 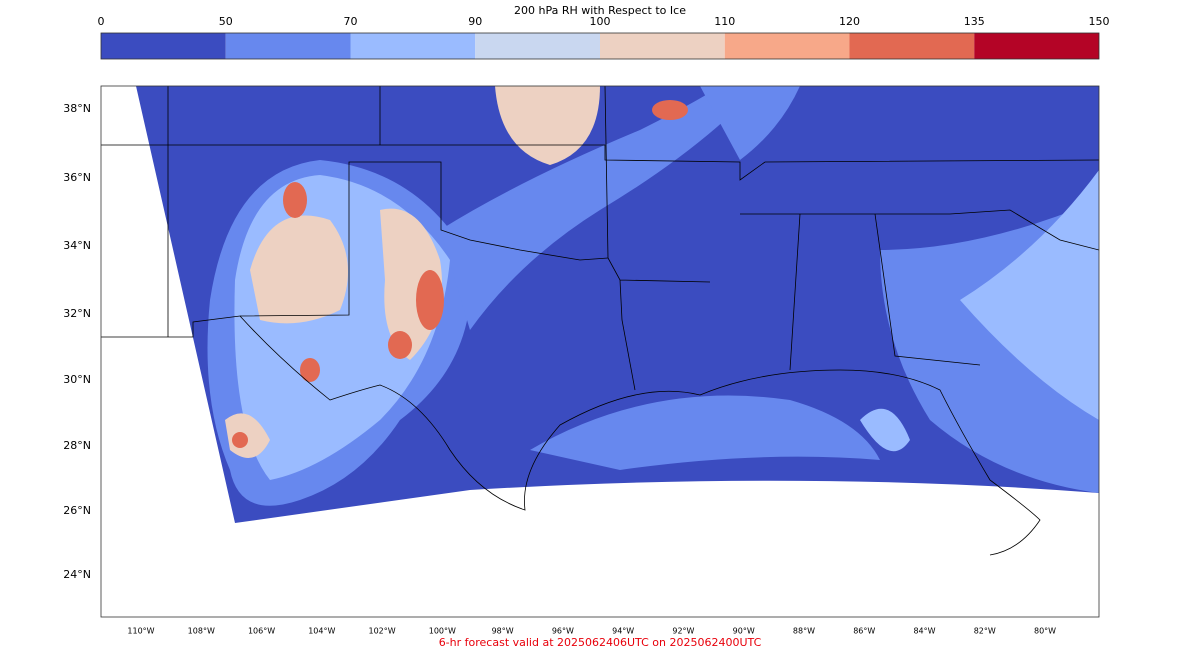 I want to click on lon-label: 94°W, so click(x=623, y=631).